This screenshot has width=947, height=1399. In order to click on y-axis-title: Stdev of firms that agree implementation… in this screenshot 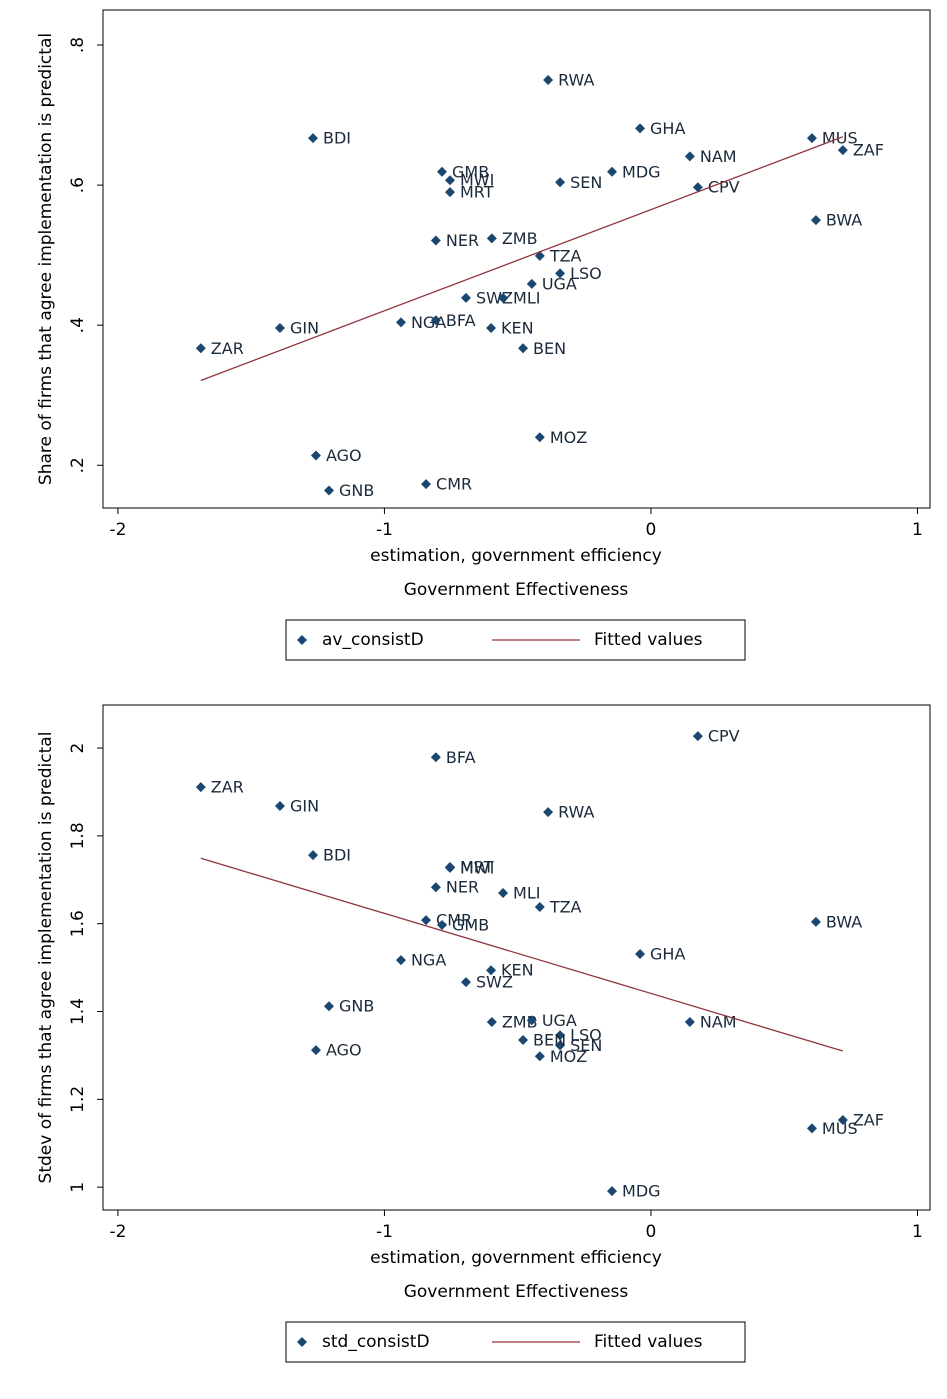, I will do `click(46, 958)`.